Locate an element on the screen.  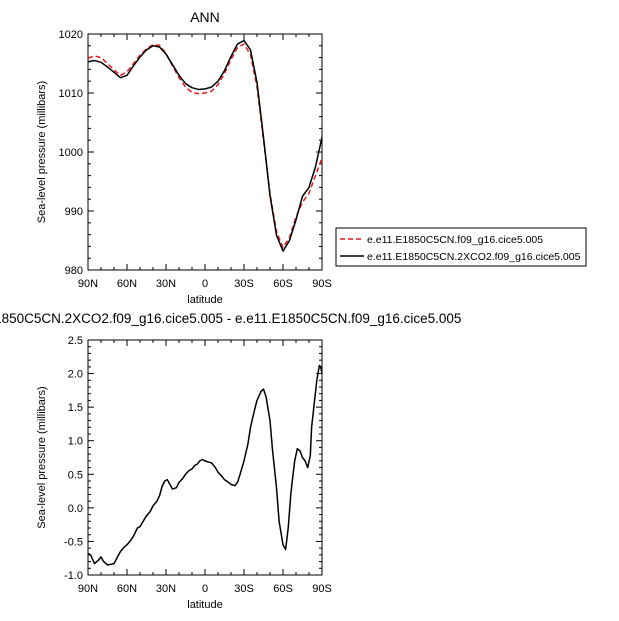
plot-frame is located at coordinates (205, 152).